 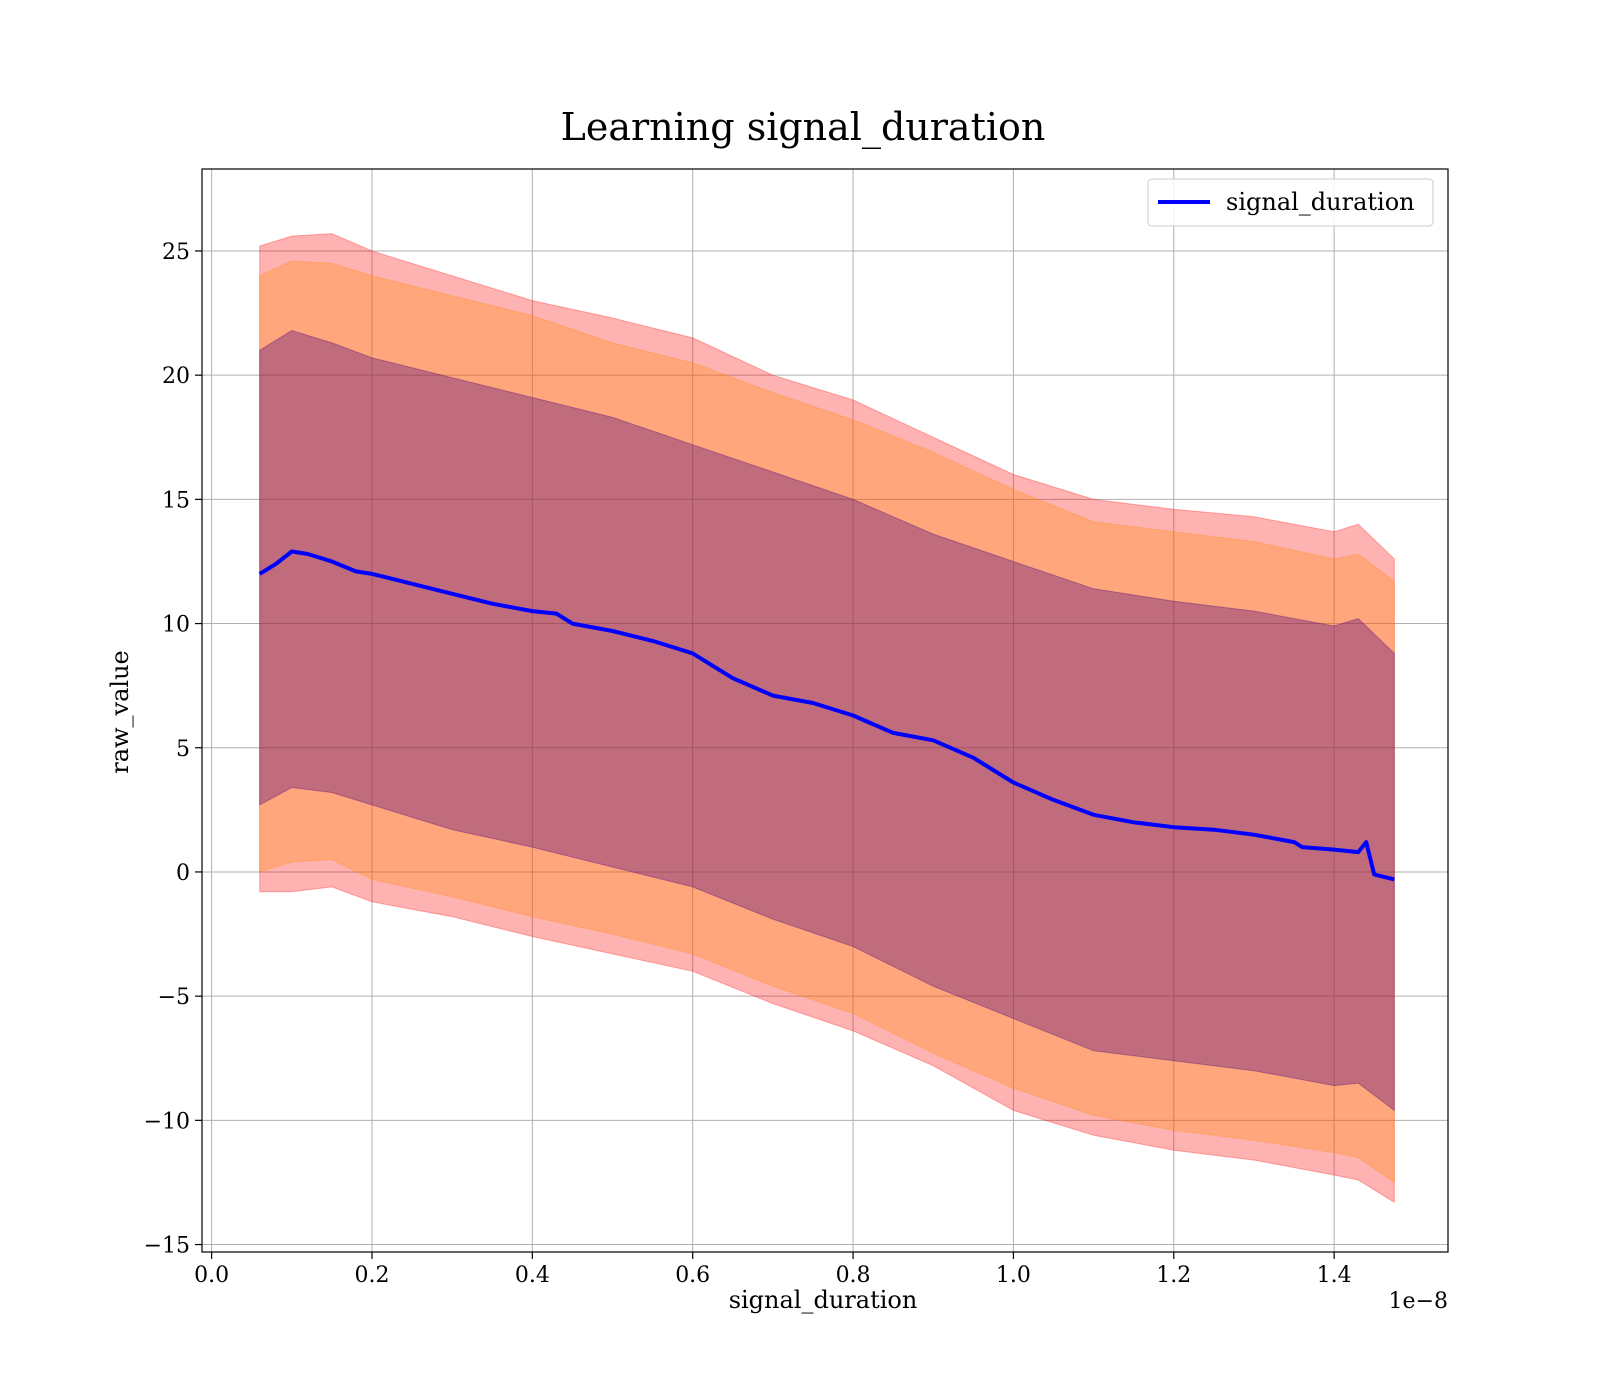 What do you see at coordinates (211, 1275) in the screenshot?
I see `x-tick-label: 0.0` at bounding box center [211, 1275].